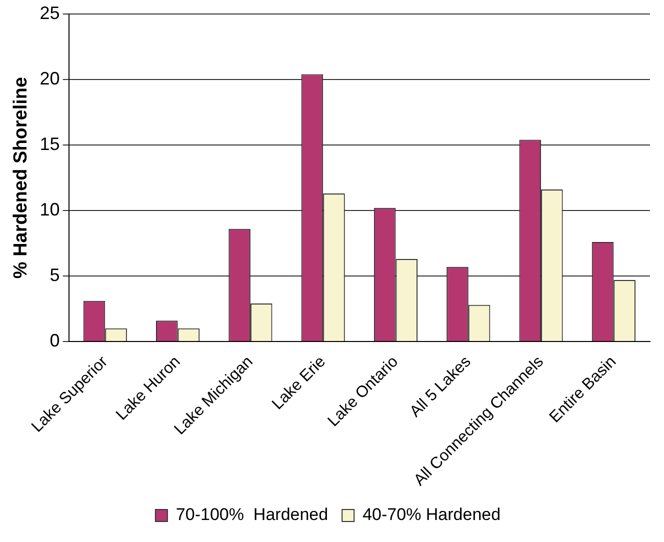  I want to click on y-tick-label: 5, so click(55, 274).